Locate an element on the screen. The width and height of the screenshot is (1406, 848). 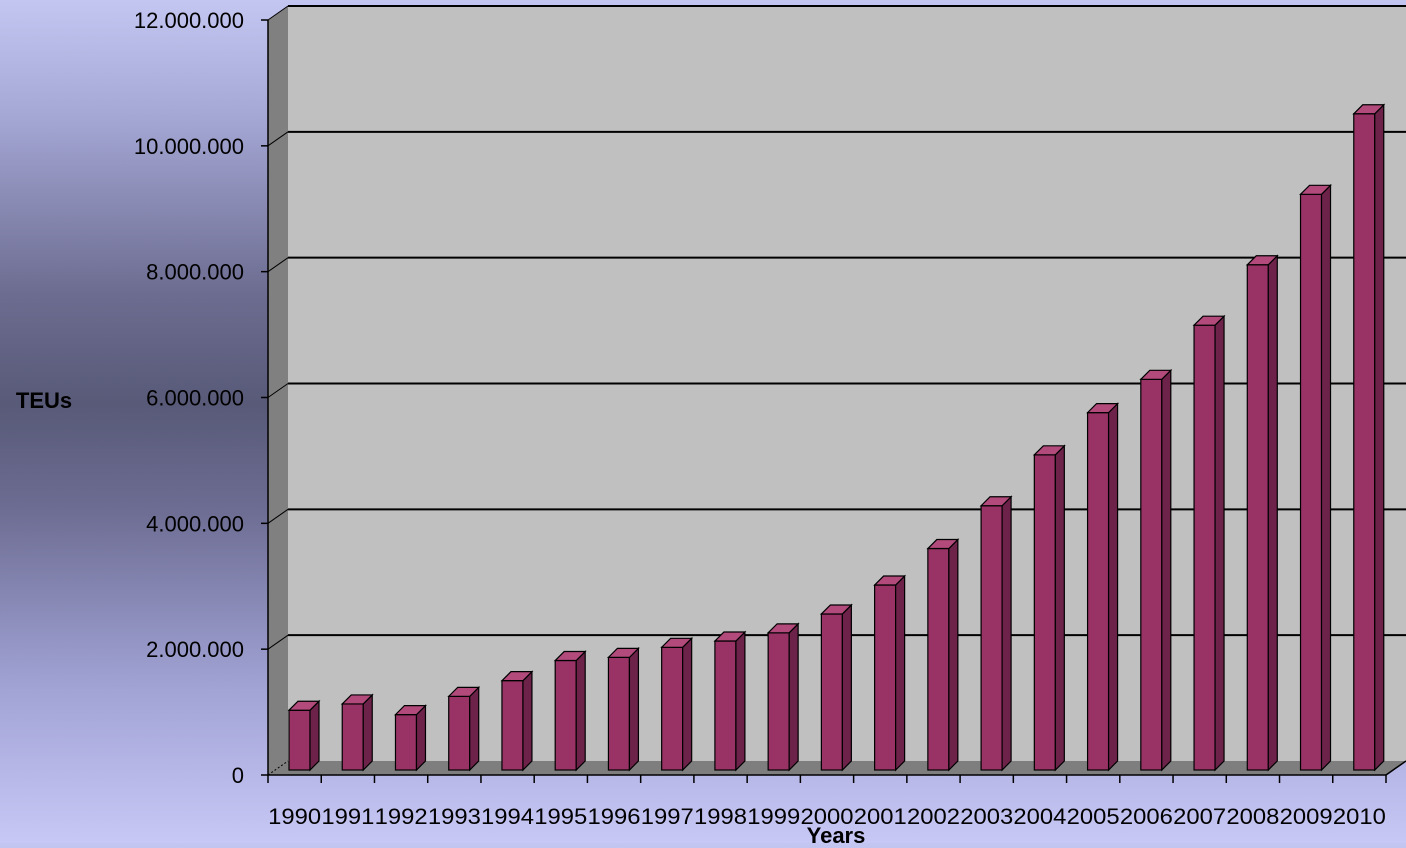
x-tick-label: 1993 is located at coordinates (454, 816).